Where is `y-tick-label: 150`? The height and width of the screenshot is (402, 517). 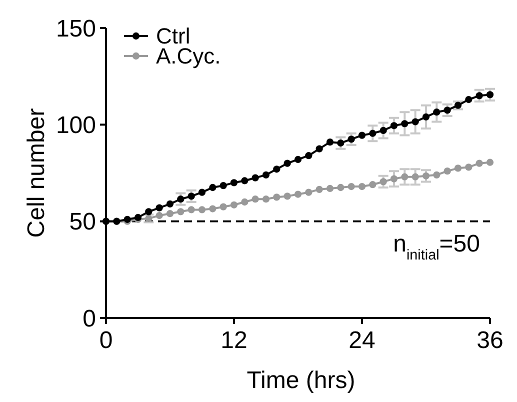
y-tick-label: 150 is located at coordinates (76, 28).